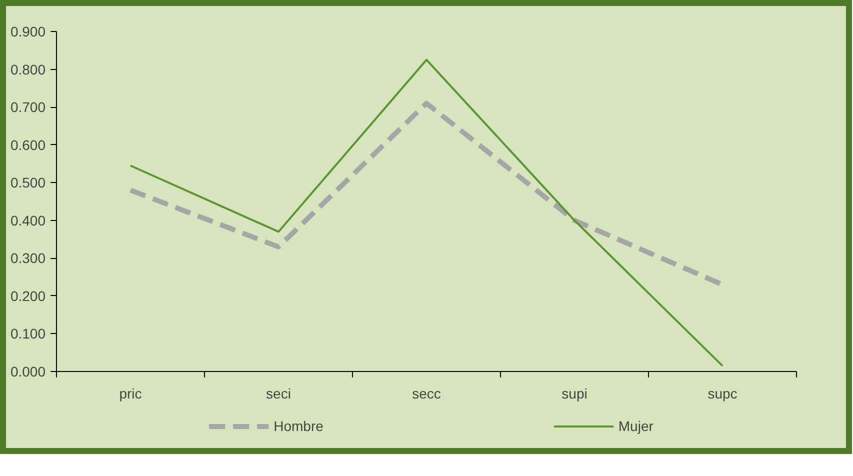 Image resolution: width=853 pixels, height=476 pixels. Describe the element at coordinates (28, 107) in the screenshot. I see `y-tick-label: 0.700` at that location.